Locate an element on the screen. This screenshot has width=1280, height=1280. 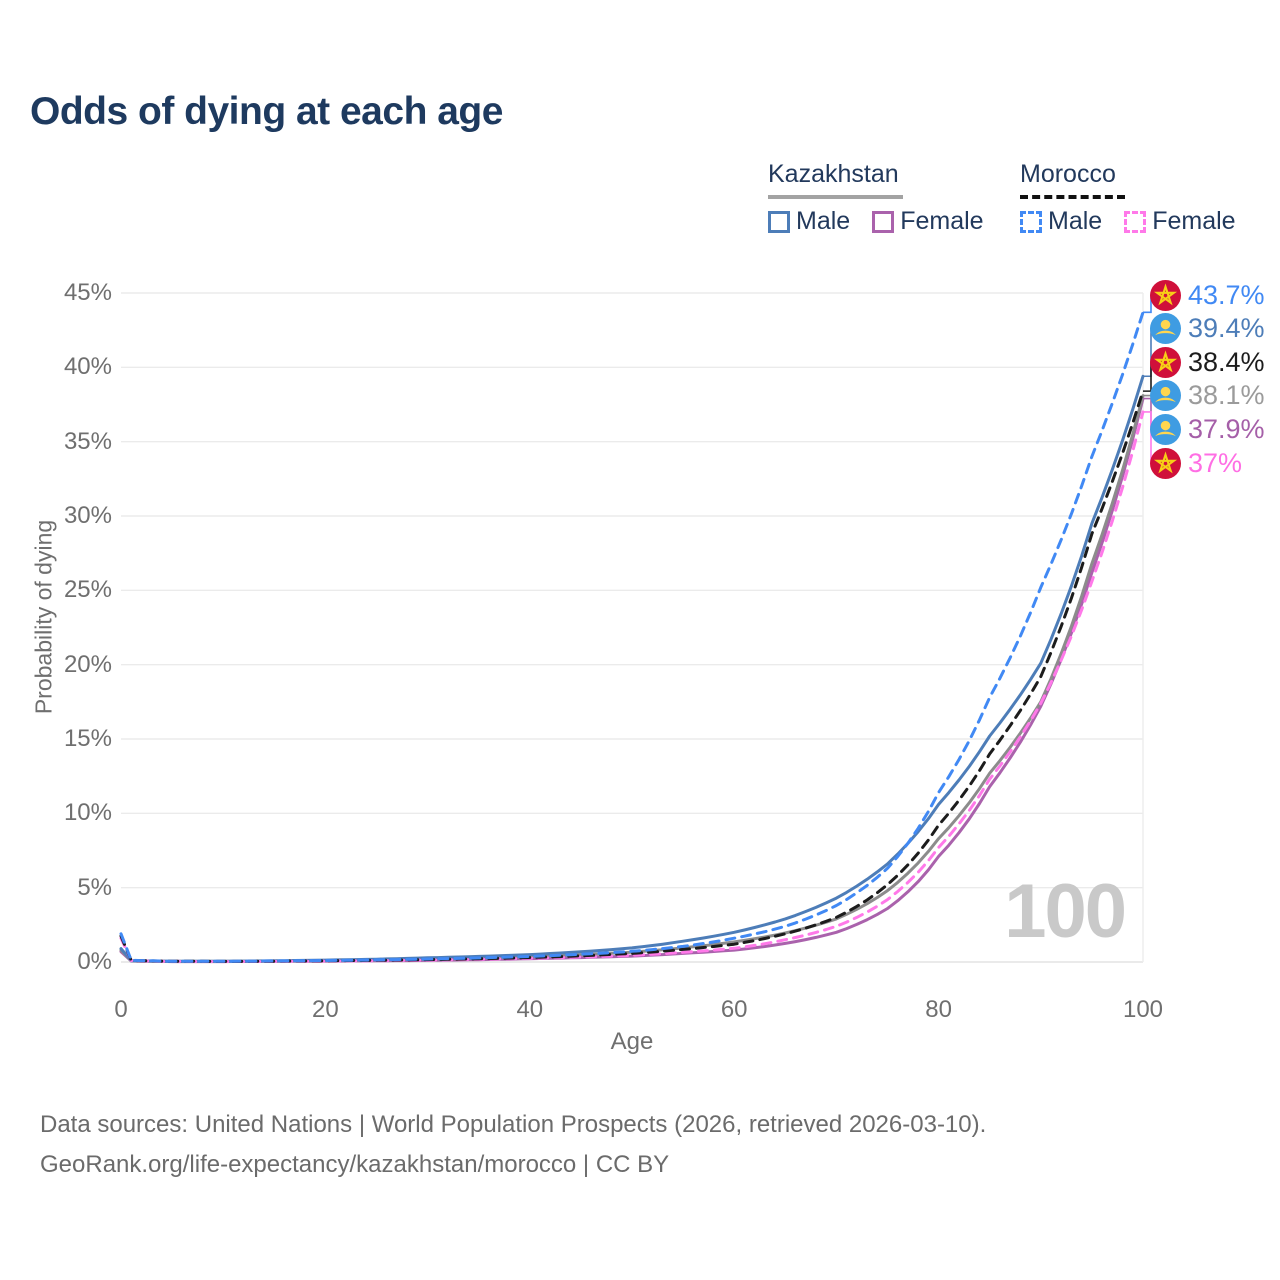
y-tick-label: 5% is located at coordinates (94, 887).